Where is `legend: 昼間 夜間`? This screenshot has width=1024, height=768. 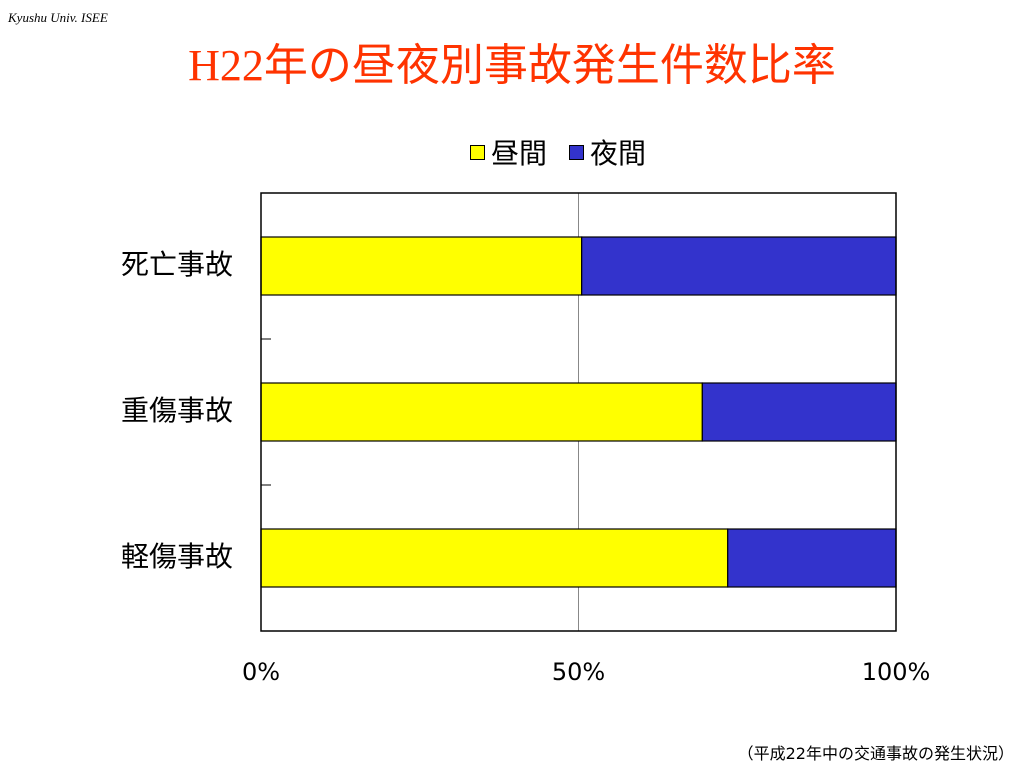
legend: 昼間 夜間 is located at coordinates (569, 152).